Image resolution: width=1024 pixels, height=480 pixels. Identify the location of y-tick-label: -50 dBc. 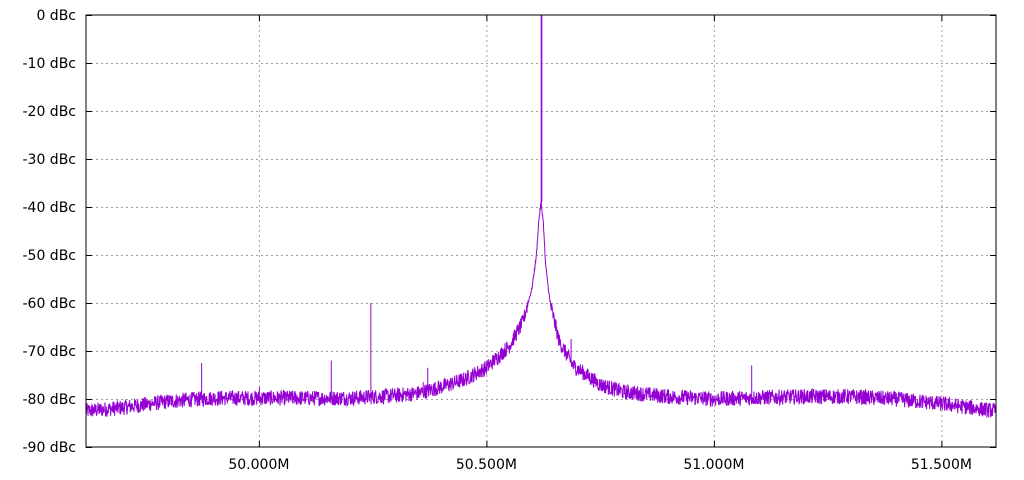
(49, 256).